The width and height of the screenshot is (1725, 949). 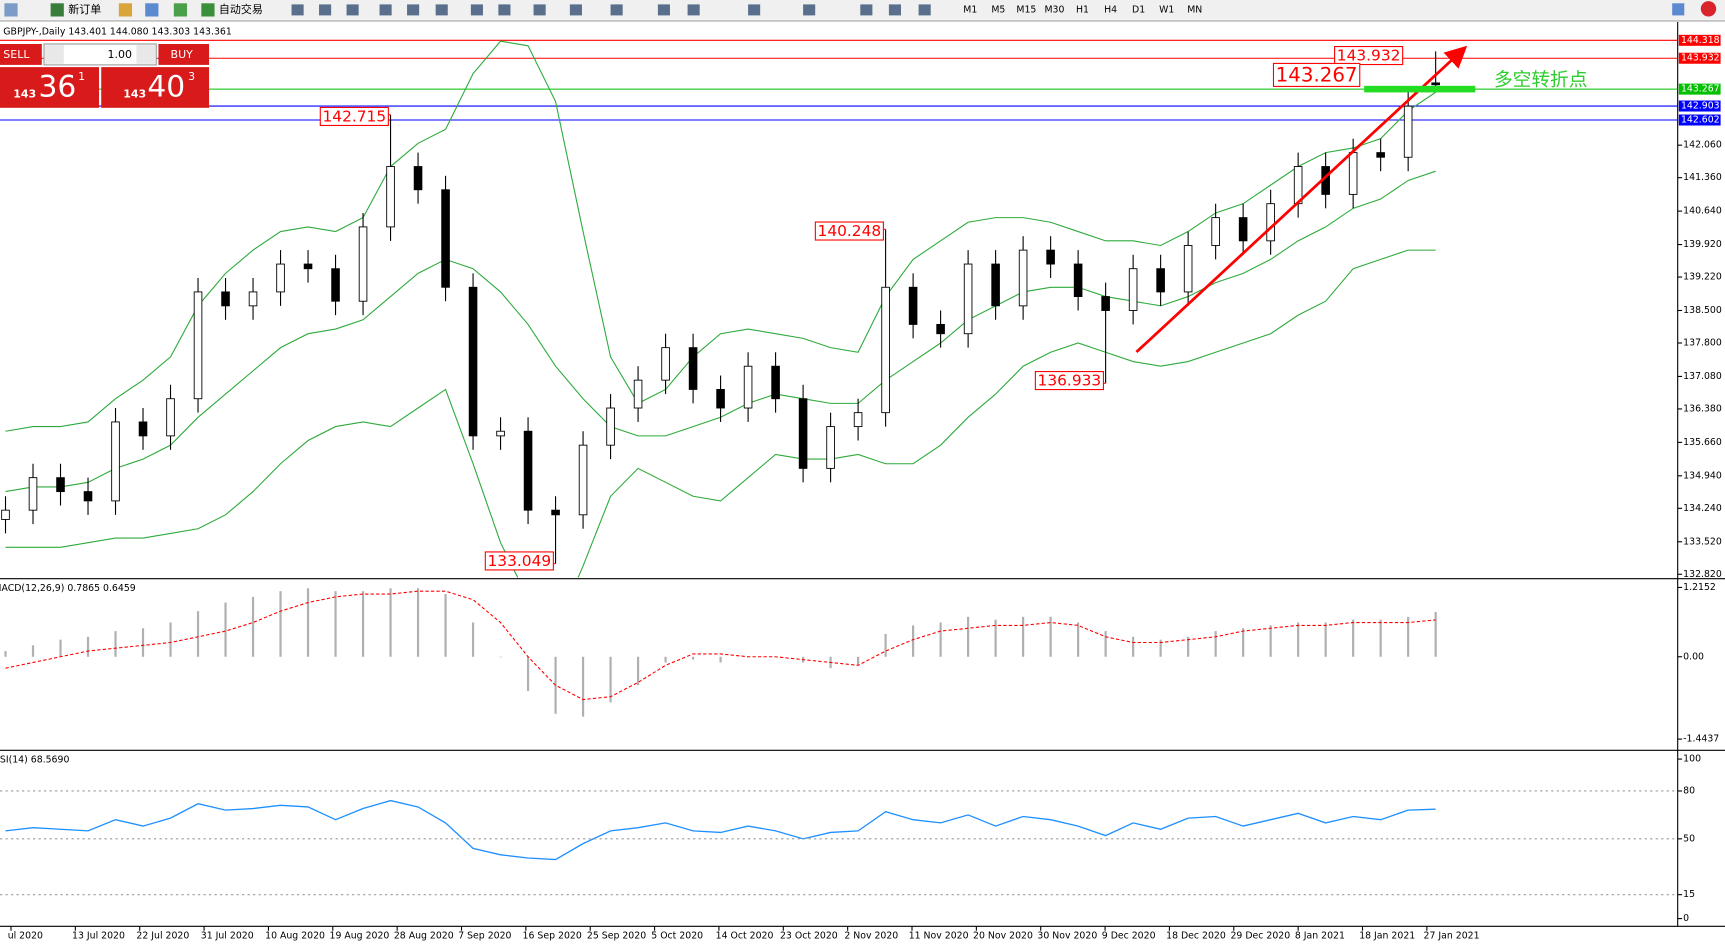 I want to click on buy-price-button, so click(x=155, y=87).